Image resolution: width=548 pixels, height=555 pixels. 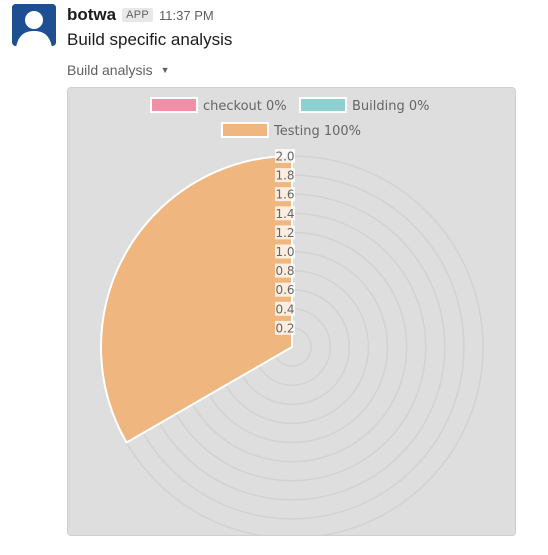 I want to click on app-badge: APP, so click(x=138, y=15).